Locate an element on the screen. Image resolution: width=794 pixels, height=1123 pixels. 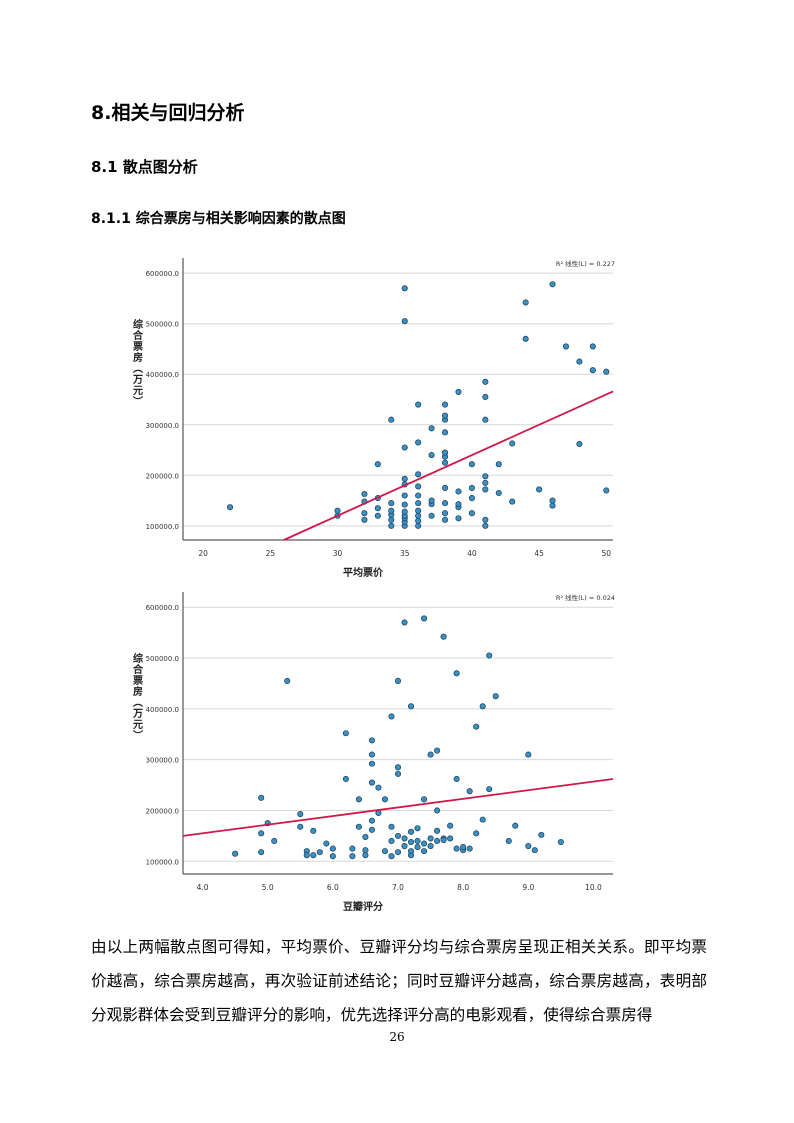
x-tick-label: 6.0 is located at coordinates (333, 887).